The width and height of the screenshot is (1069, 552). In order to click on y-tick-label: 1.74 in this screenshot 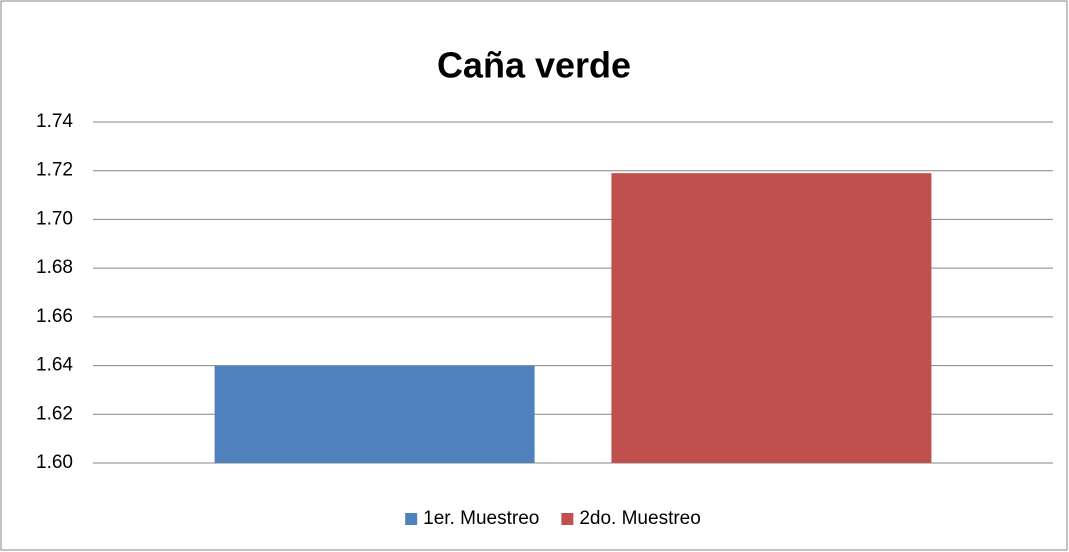, I will do `click(54, 121)`.